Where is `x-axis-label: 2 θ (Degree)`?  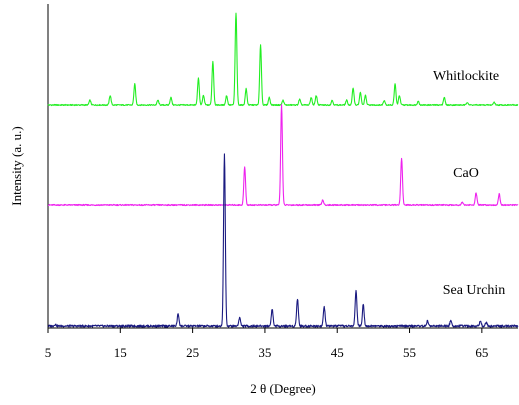 x-axis-label: 2 θ (Degree) is located at coordinates (282, 388).